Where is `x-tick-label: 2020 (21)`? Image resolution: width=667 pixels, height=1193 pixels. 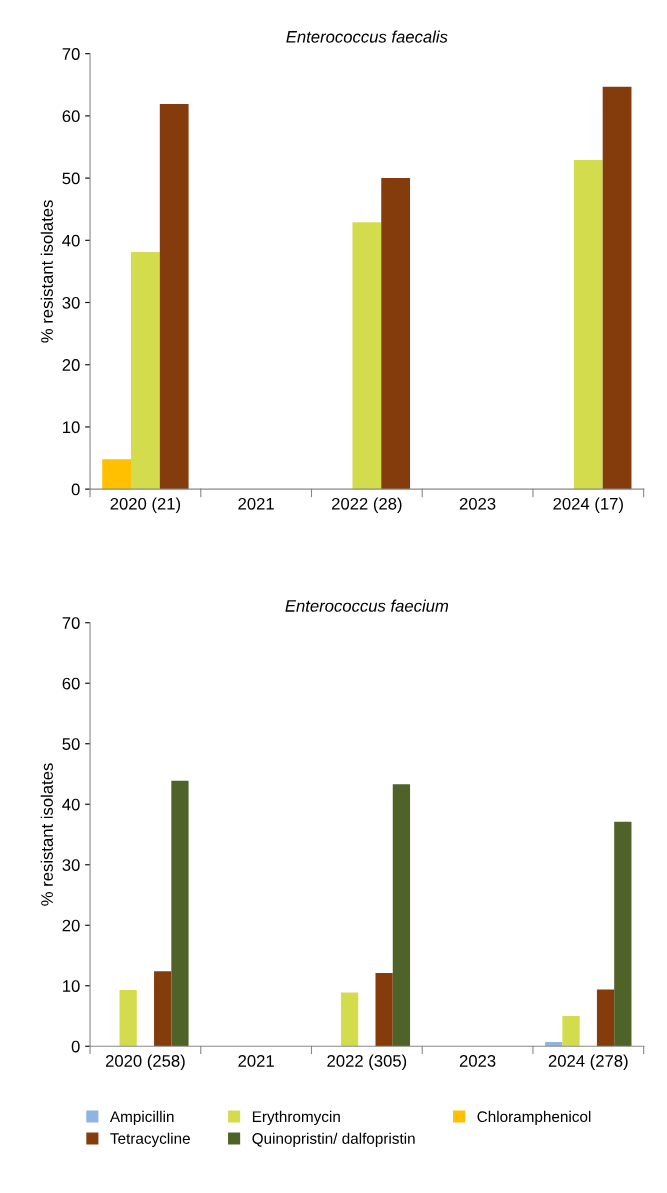
x-tick-label: 2020 (21) is located at coordinates (145, 505).